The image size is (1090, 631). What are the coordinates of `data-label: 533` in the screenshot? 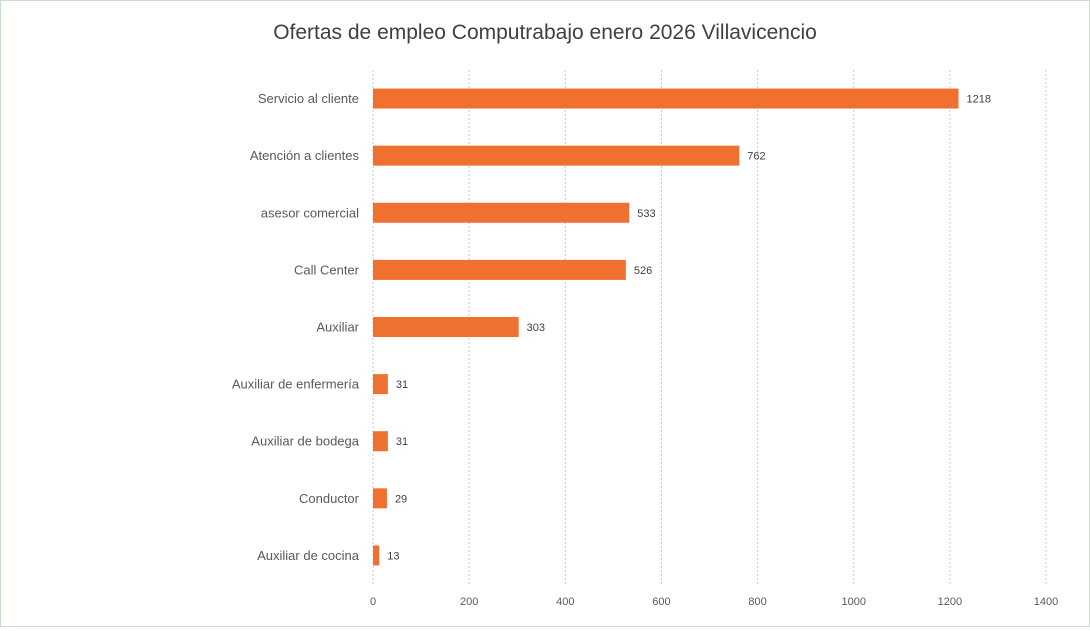 It's located at (646, 214).